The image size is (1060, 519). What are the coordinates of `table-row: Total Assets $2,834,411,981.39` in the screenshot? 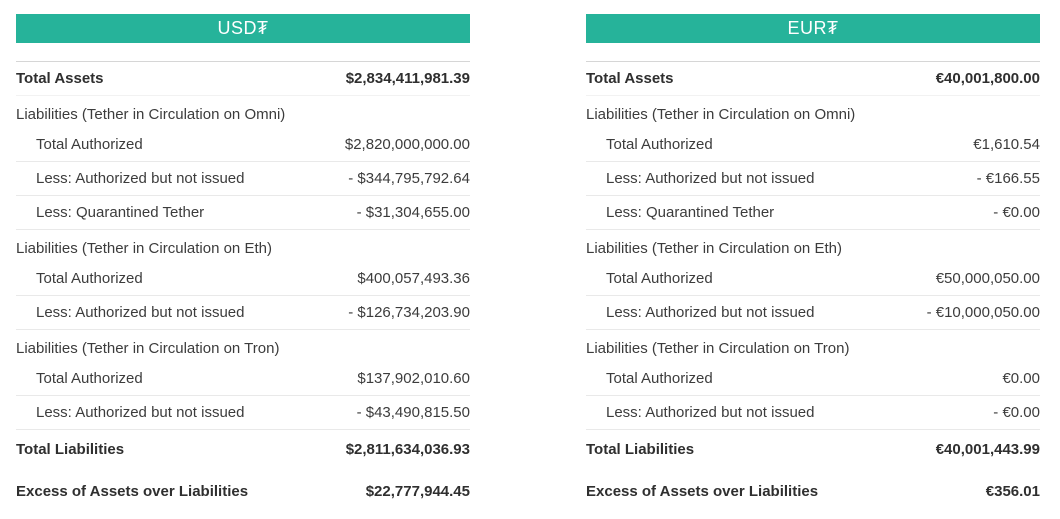 It's located at (243, 78).